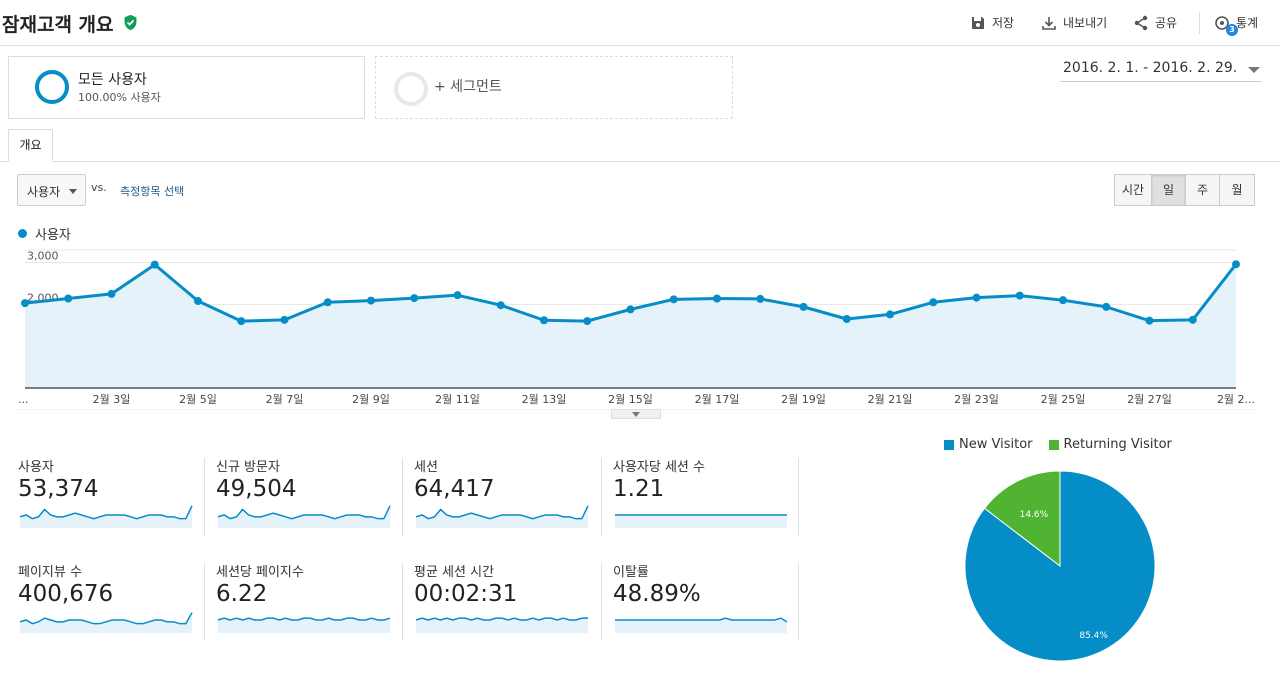  What do you see at coordinates (1022, 519) in the screenshot?
I see `pie-slice` at bounding box center [1022, 519].